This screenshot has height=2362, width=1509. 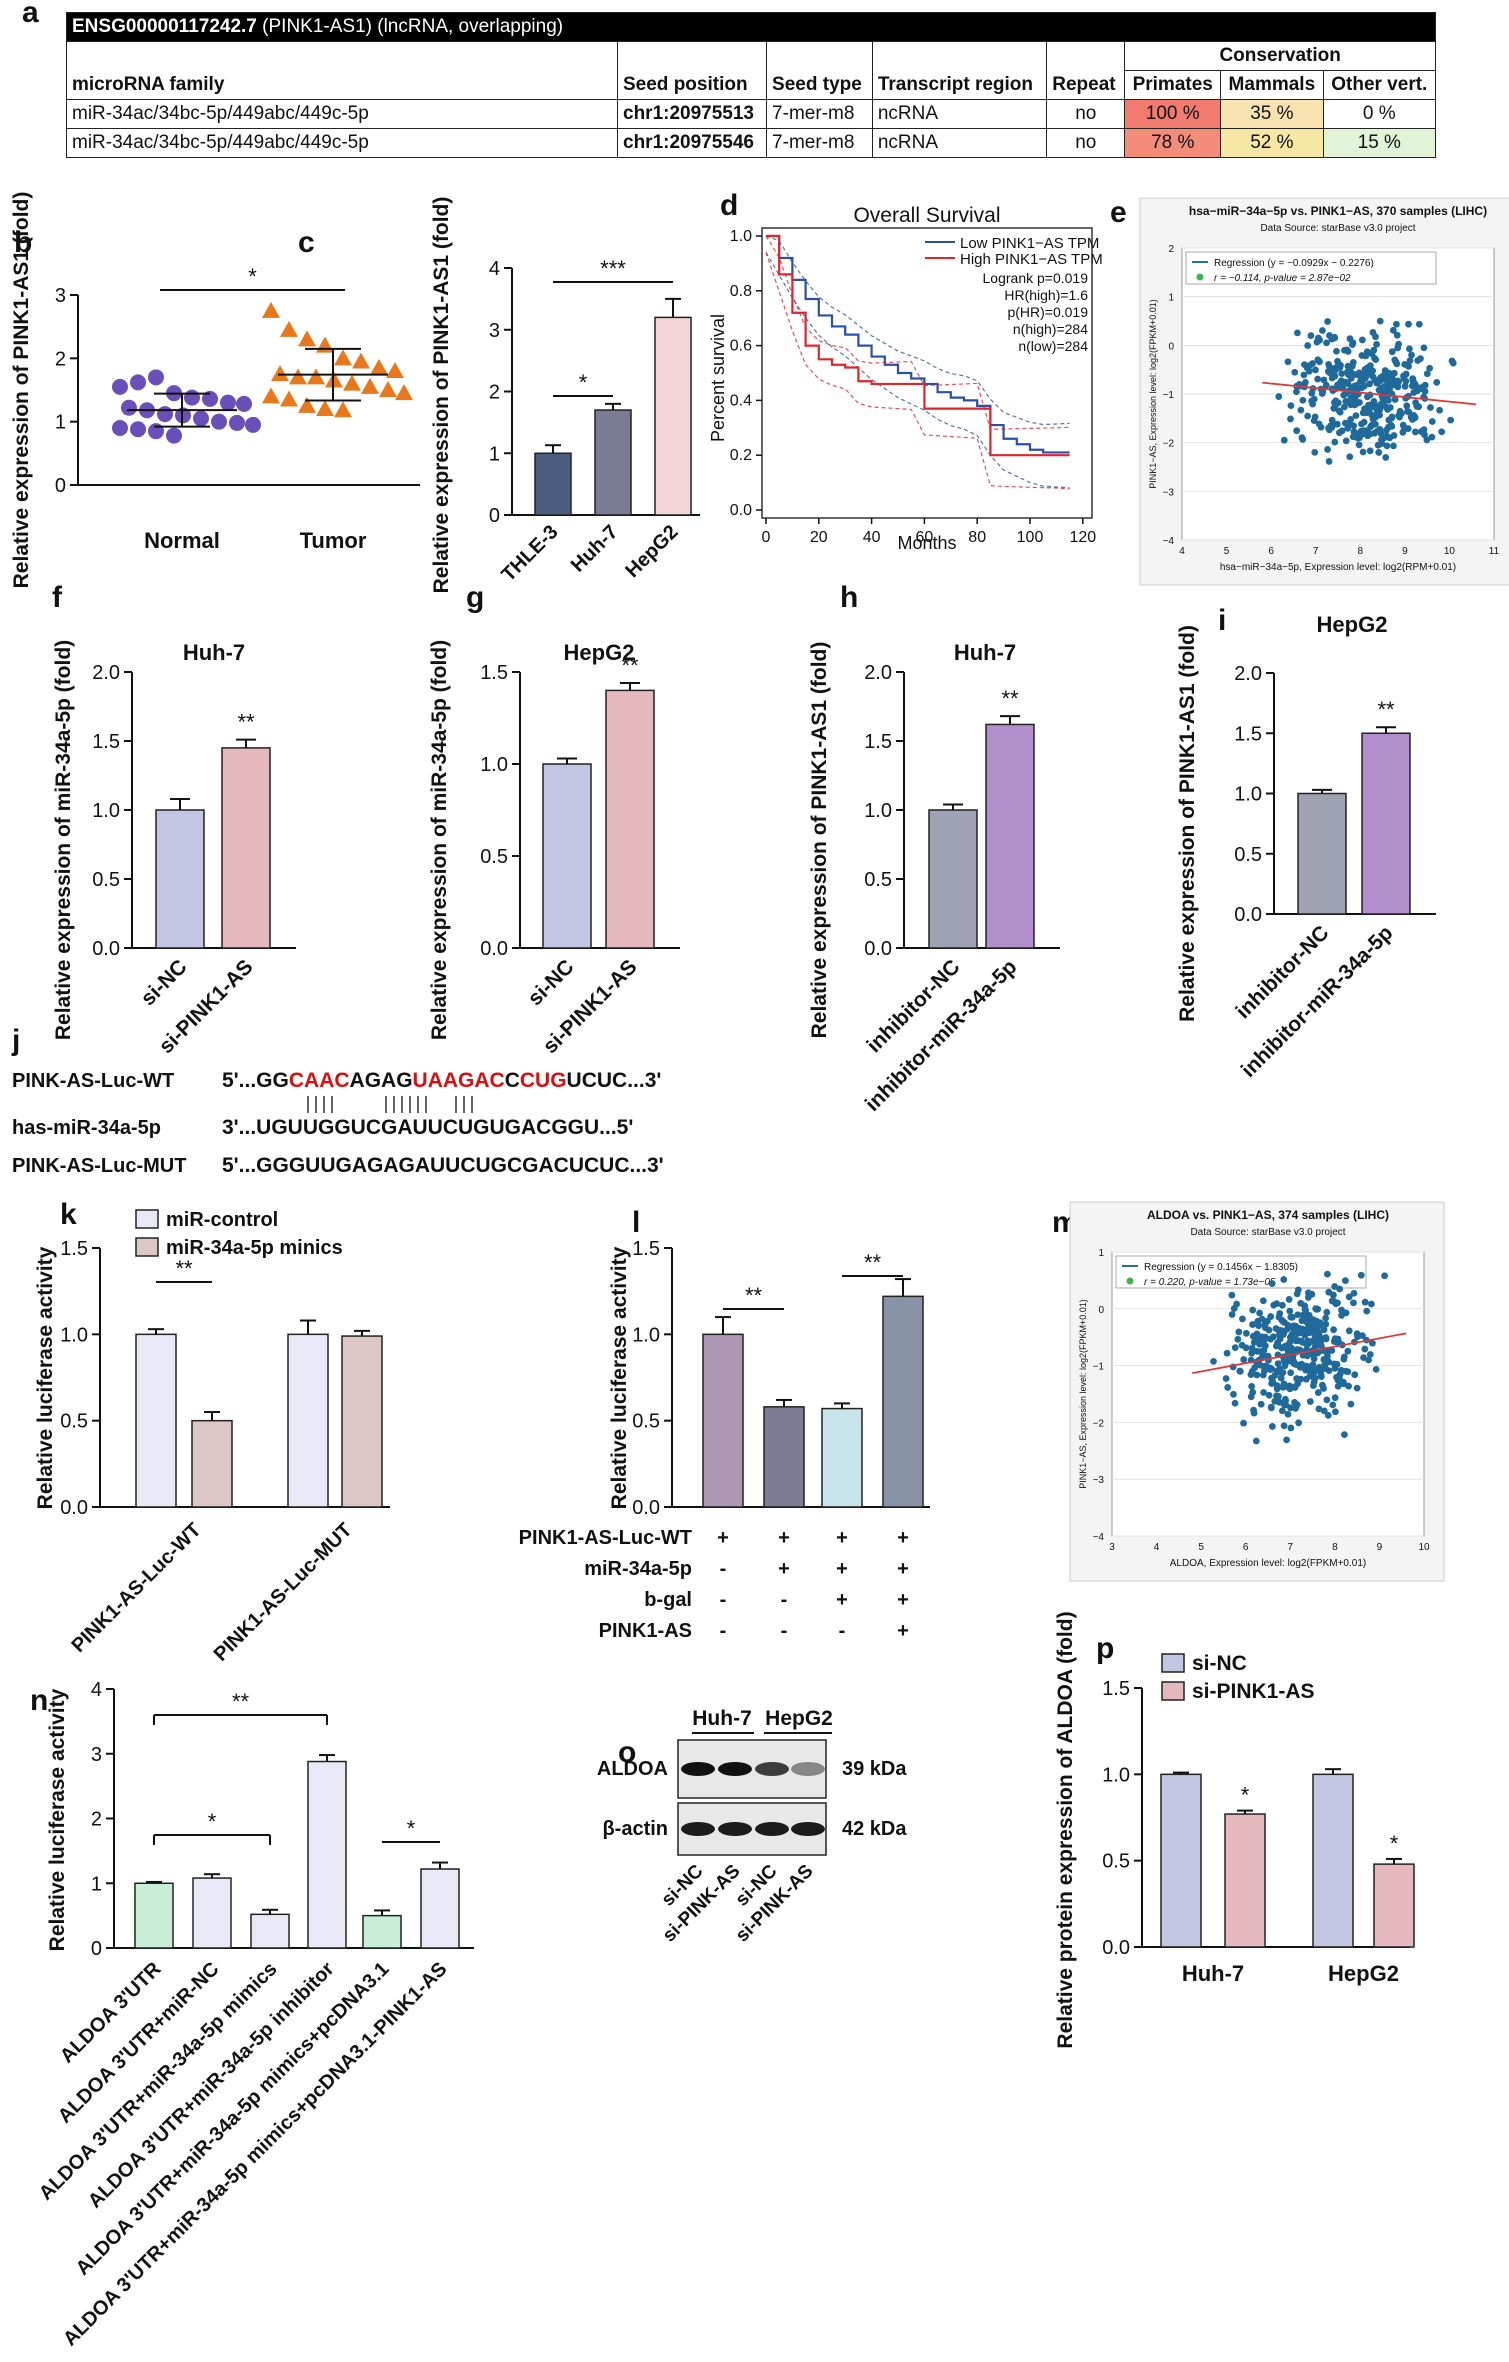 What do you see at coordinates (494, 393) in the screenshot?
I see `y-tick-label: 2` at bounding box center [494, 393].